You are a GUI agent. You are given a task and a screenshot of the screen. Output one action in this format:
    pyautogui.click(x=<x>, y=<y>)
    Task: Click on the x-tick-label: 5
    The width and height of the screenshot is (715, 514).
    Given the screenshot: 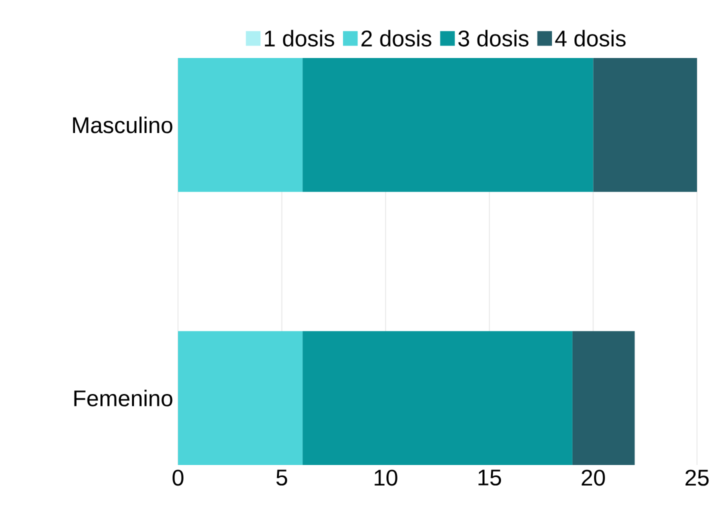 What is the action you would take?
    pyautogui.click(x=282, y=478)
    